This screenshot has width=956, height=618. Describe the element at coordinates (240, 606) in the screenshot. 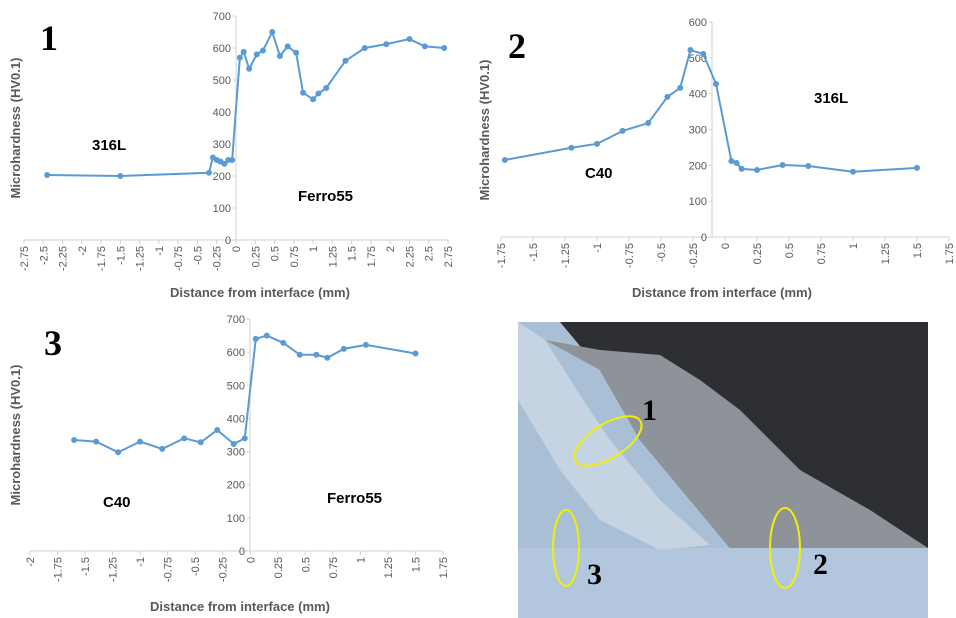

I see `x-axis-title: Distance from interface (mm)` at that location.